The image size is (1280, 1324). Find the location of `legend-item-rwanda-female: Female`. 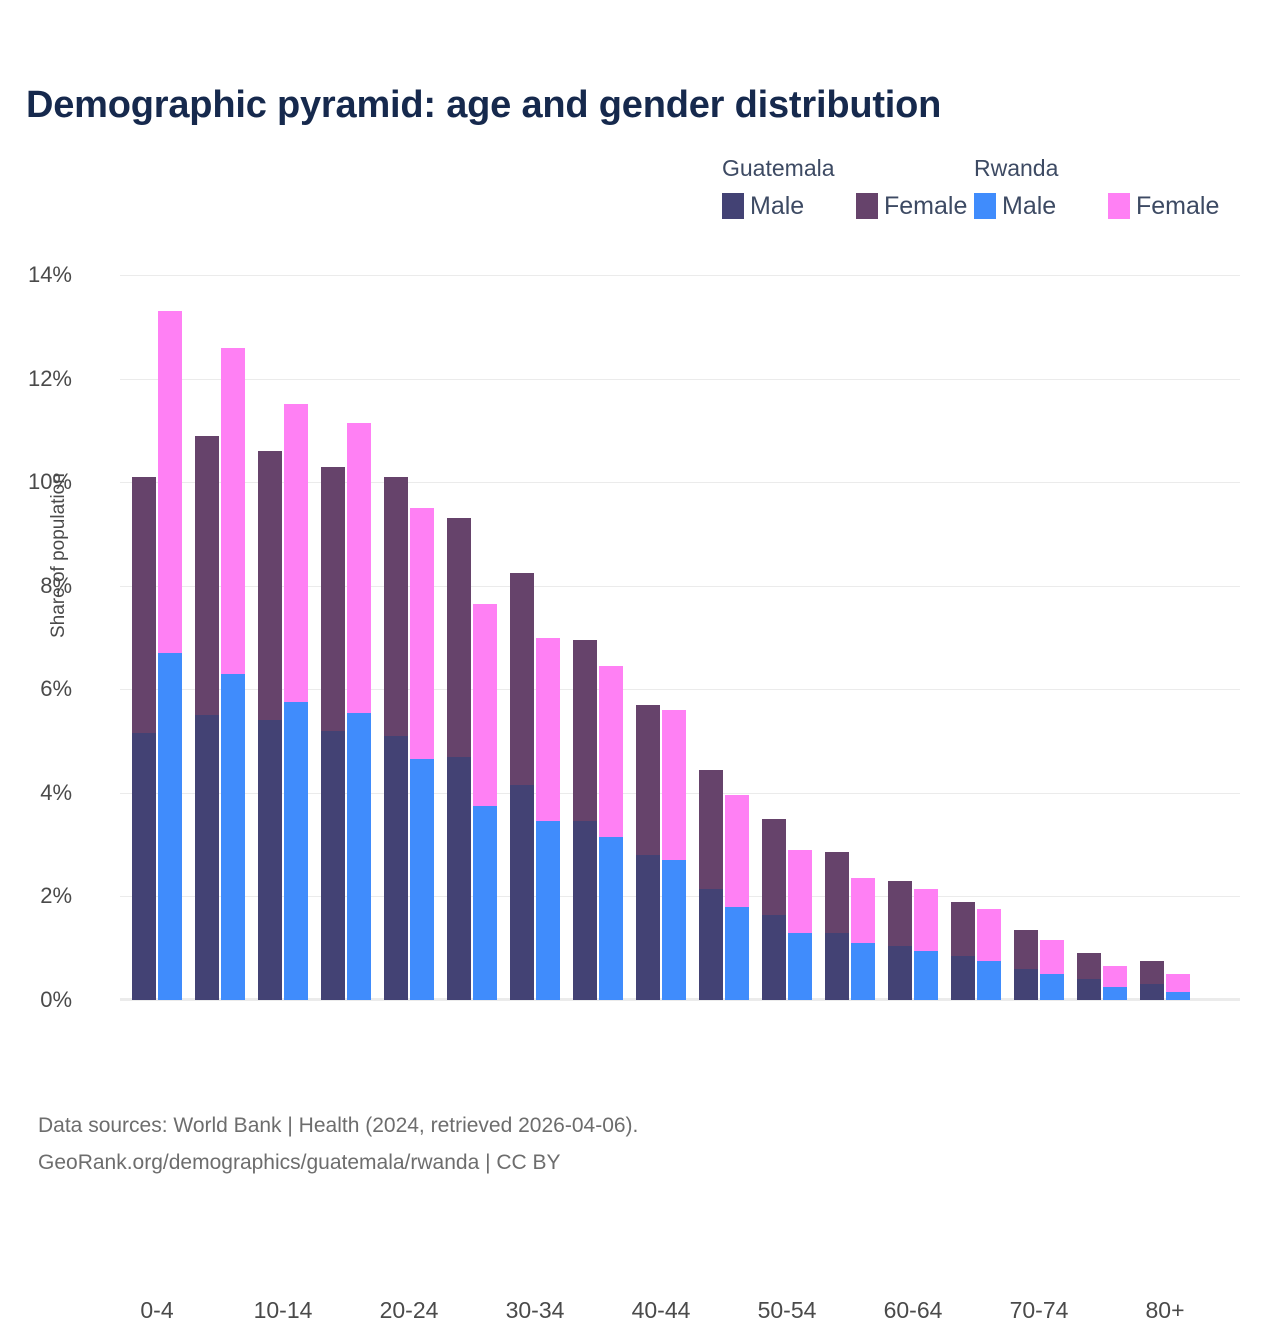

legend-item-rwanda-female: Female is located at coordinates (1163, 206).